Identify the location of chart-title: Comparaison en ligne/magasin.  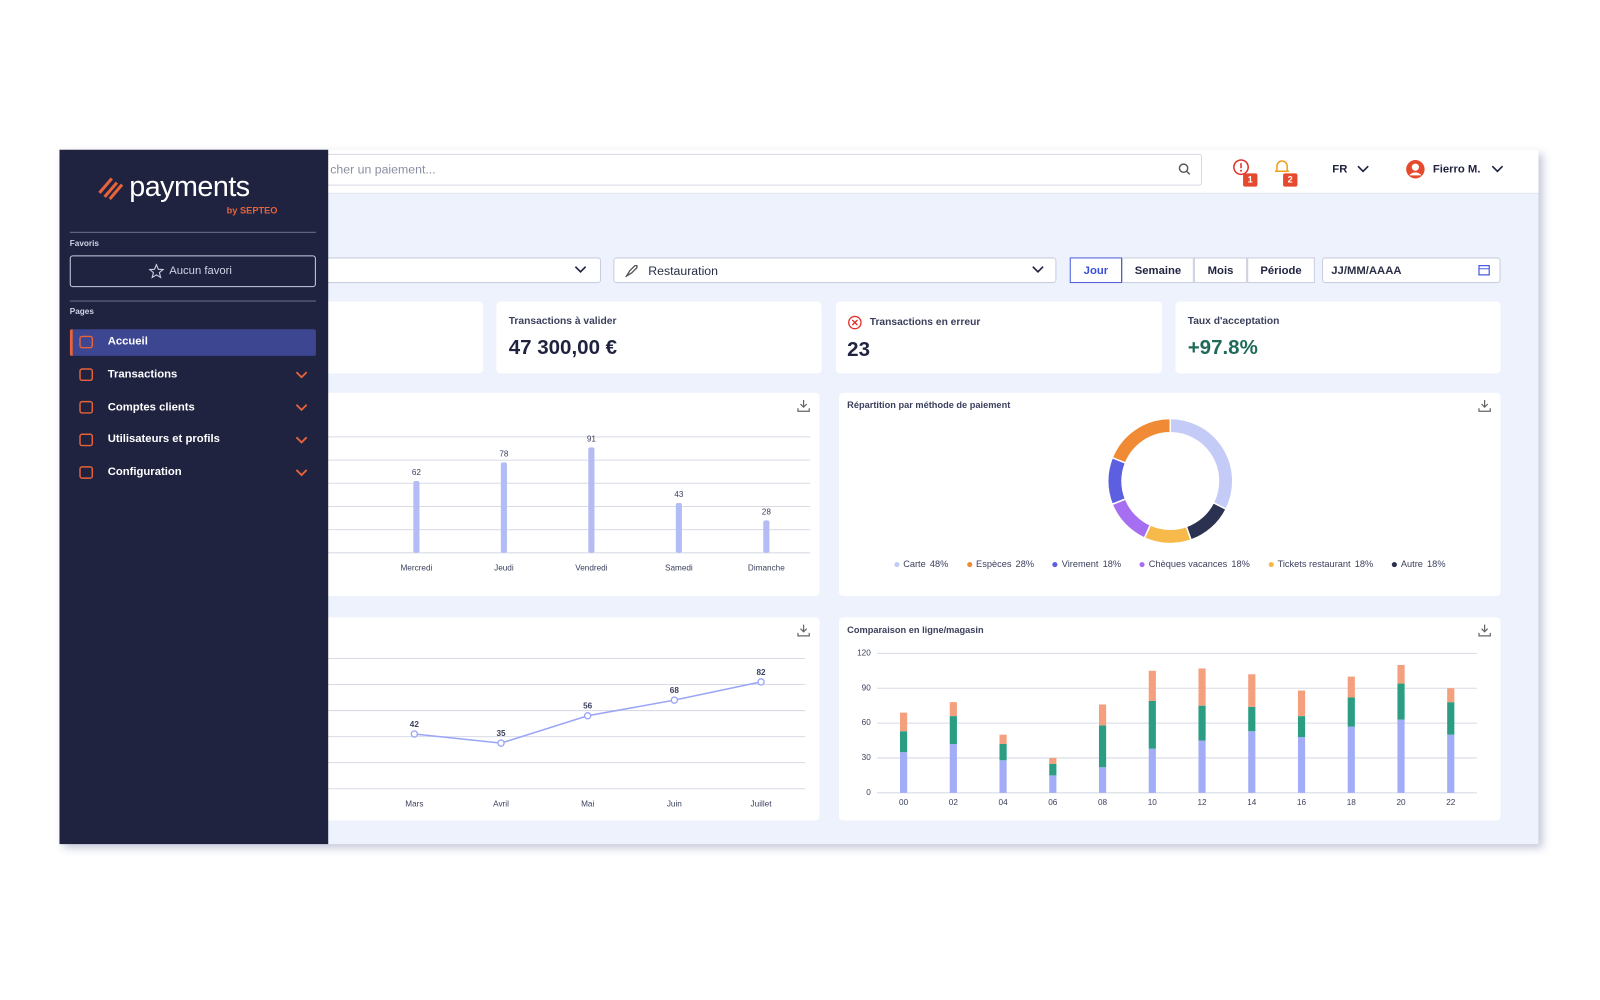
(915, 629).